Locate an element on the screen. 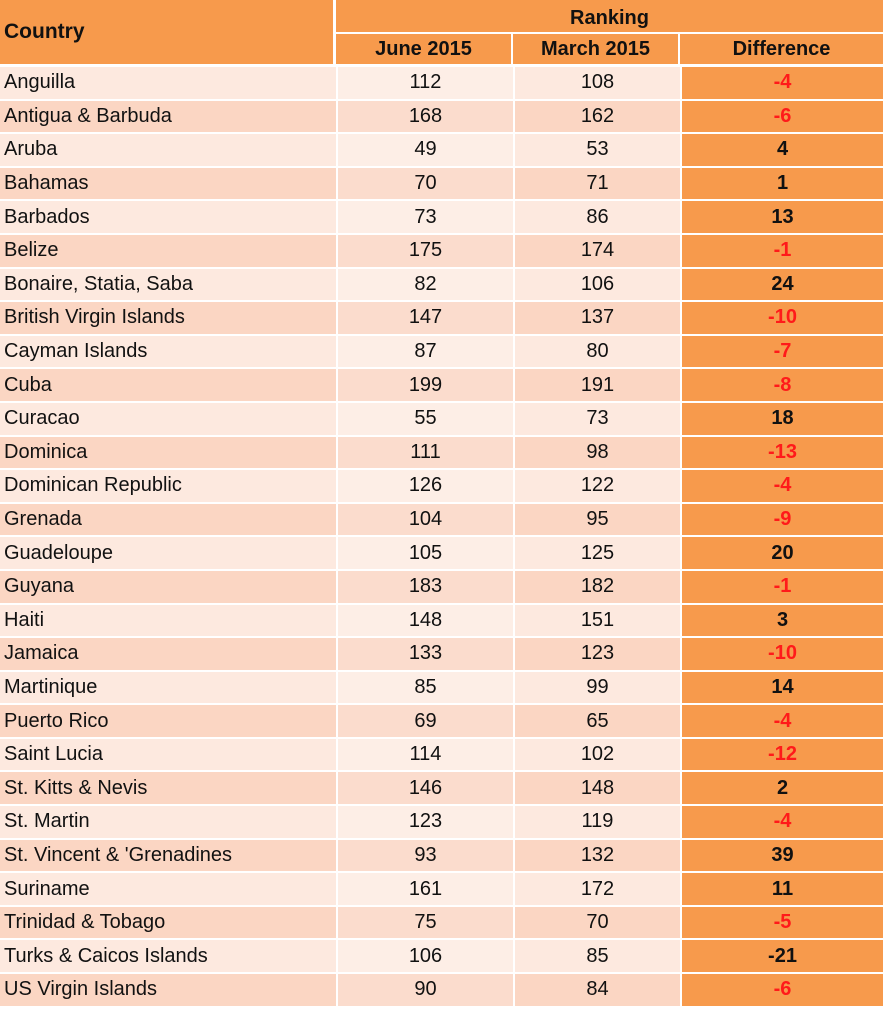 Image resolution: width=883 pixels, height=1015 pixels. country-cell: Trinidad & Tobago is located at coordinates (168, 923).